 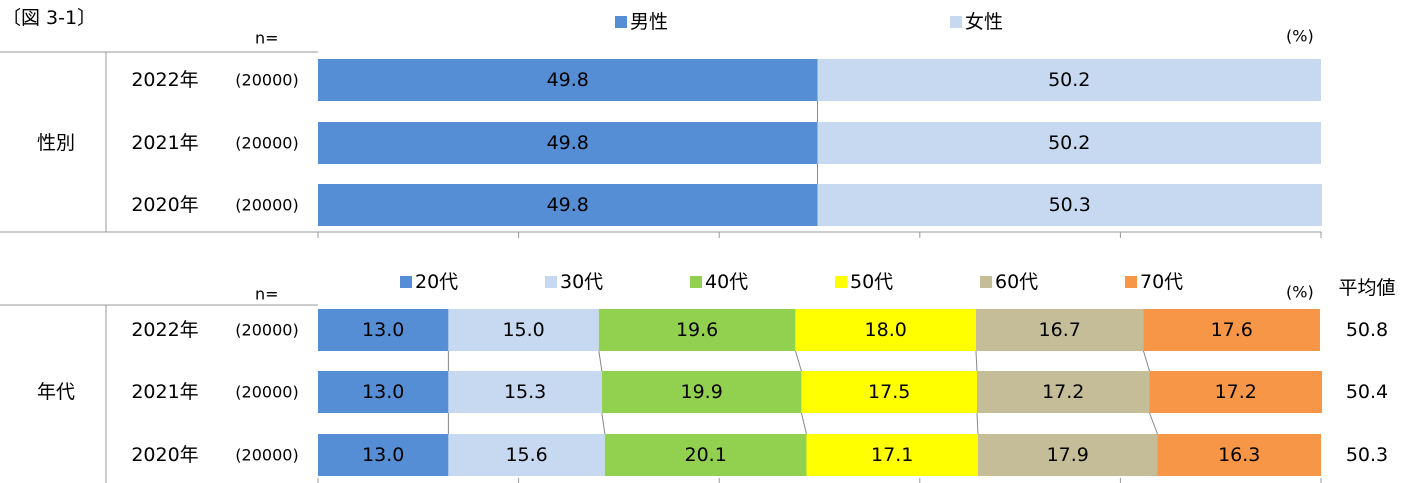 I want to click on value-label: 16.7, so click(x=1060, y=330).